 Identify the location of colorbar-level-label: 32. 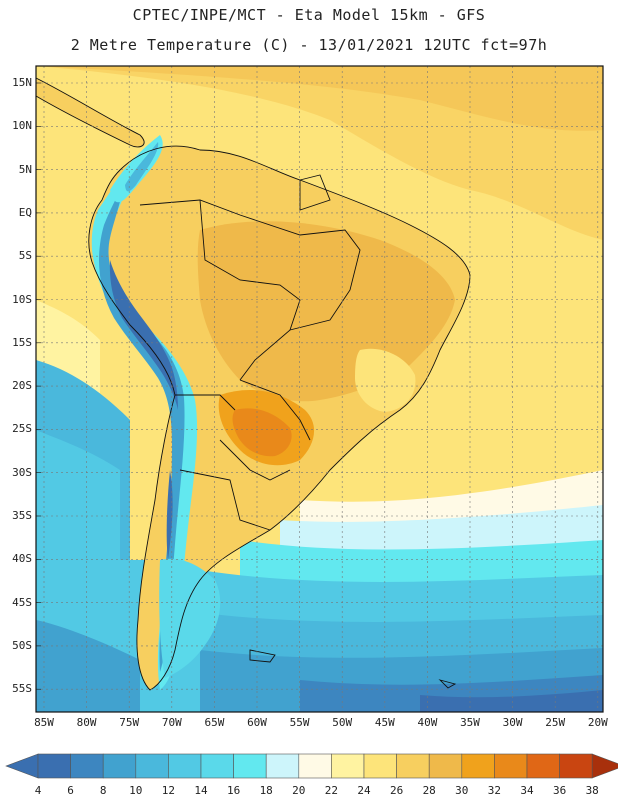
(494, 790).